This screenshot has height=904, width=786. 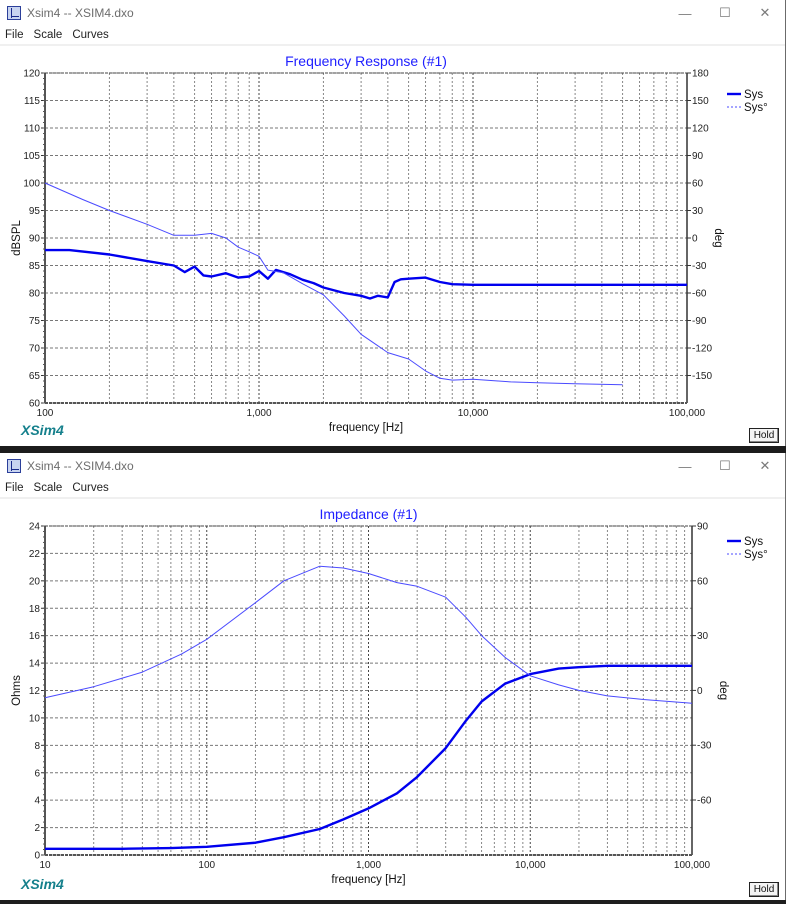 I want to click on y-tick-label: 22, so click(x=35, y=554).